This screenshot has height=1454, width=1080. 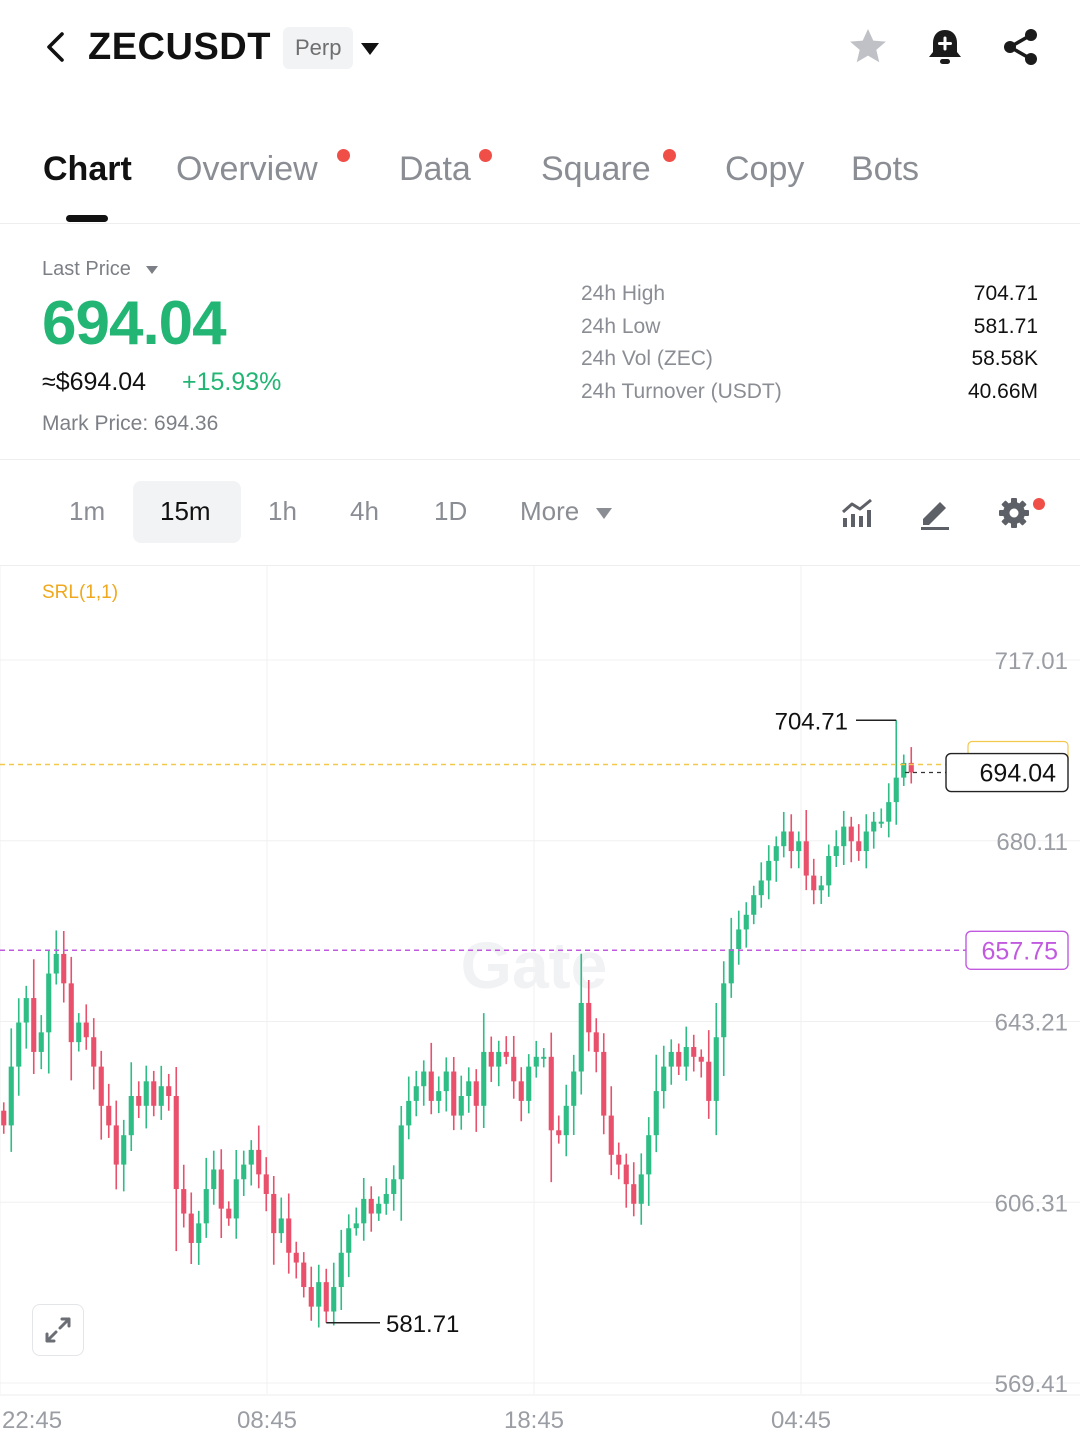 What do you see at coordinates (1020, 951) in the screenshot?
I see `srl-price-tag-label: 657.75` at bounding box center [1020, 951].